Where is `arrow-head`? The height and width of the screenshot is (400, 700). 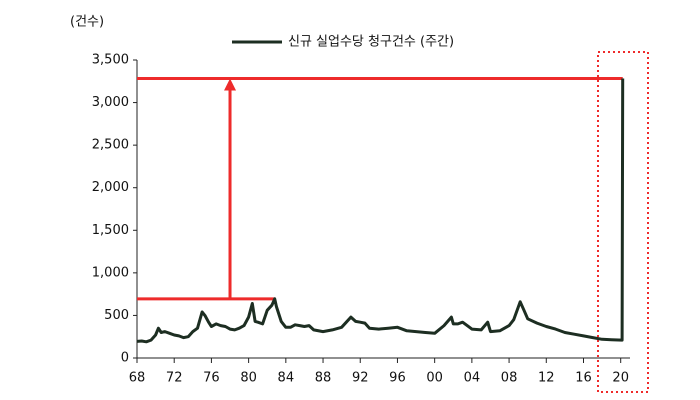 arrow-head is located at coordinates (230, 84).